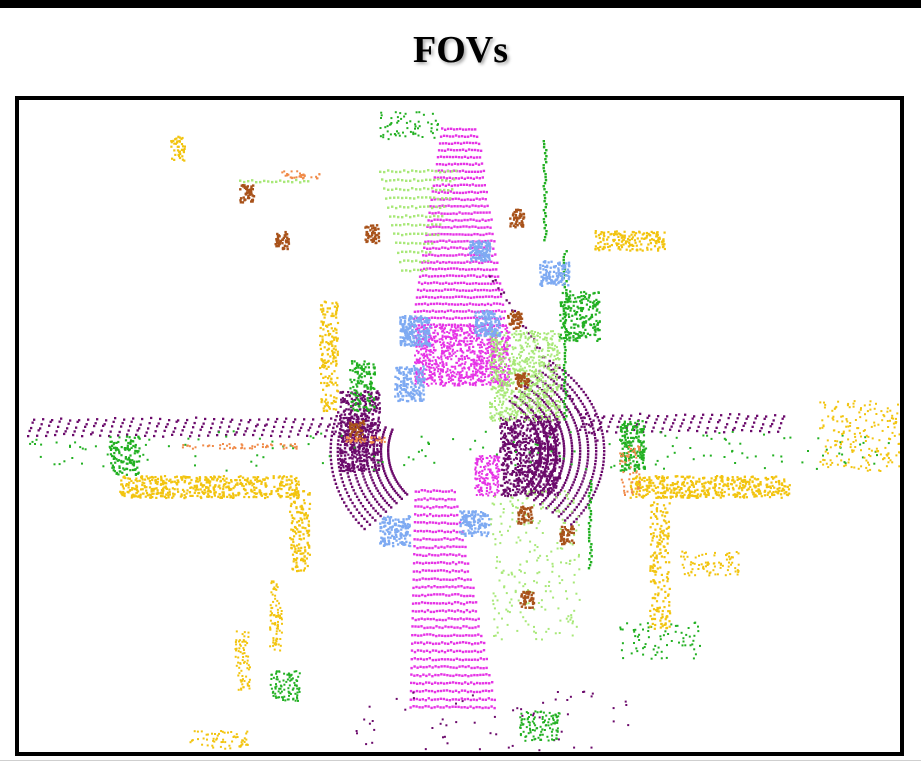 The image size is (921, 767). I want to click on car-points, so click(475, 394).